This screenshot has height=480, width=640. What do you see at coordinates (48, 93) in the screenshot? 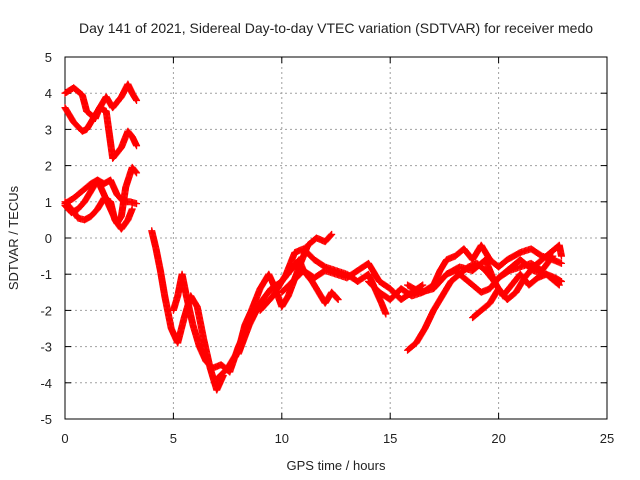
I see `y-tick-label: 4` at bounding box center [48, 93].